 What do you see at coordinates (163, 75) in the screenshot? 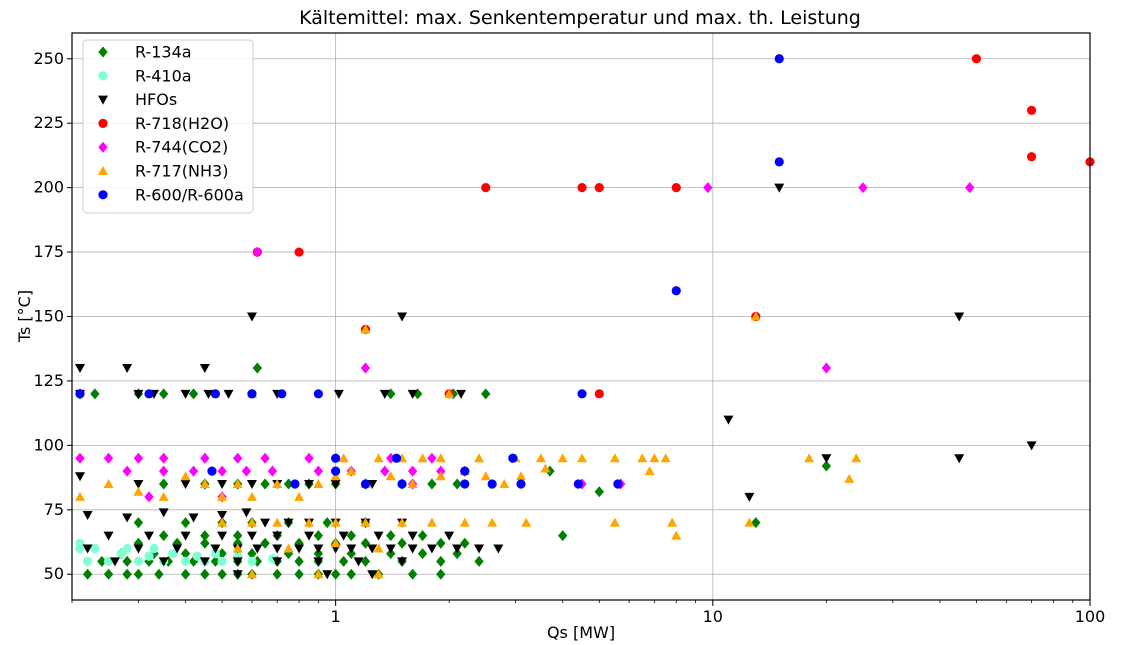
I see `legend-label: R-410a` at bounding box center [163, 75].